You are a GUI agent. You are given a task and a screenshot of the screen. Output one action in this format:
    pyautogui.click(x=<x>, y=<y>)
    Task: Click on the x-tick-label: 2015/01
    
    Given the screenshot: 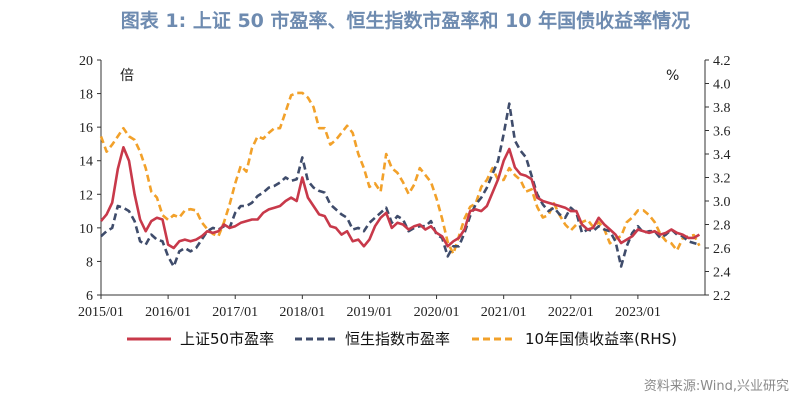 What is the action you would take?
    pyautogui.click(x=101, y=312)
    